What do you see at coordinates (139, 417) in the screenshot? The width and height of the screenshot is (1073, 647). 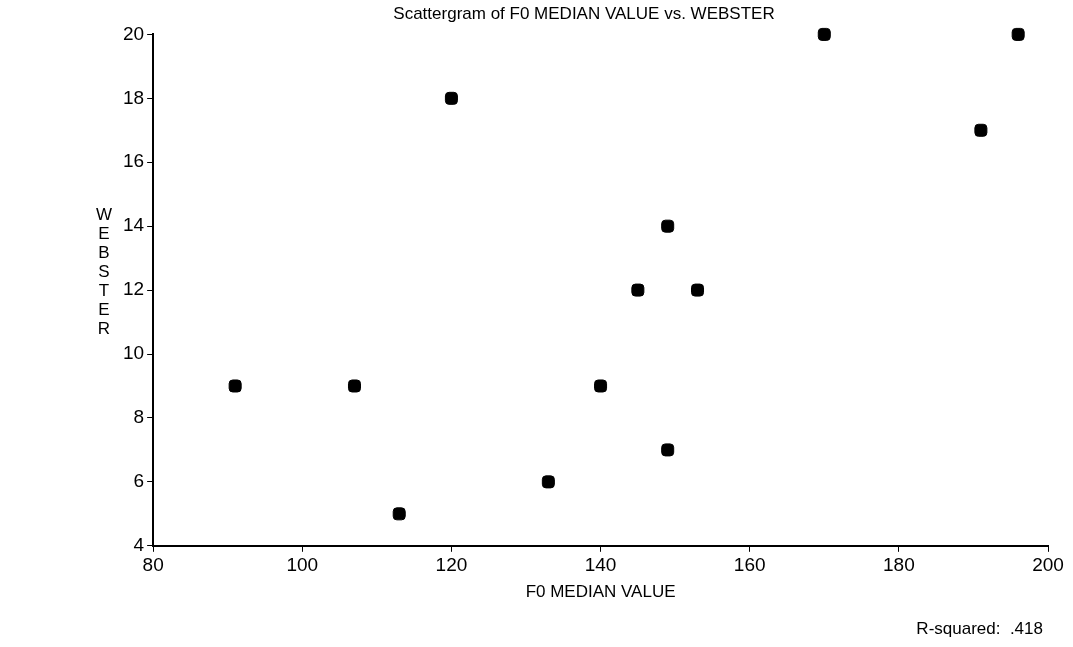 I see `y-tick-label: 8` at bounding box center [139, 417].